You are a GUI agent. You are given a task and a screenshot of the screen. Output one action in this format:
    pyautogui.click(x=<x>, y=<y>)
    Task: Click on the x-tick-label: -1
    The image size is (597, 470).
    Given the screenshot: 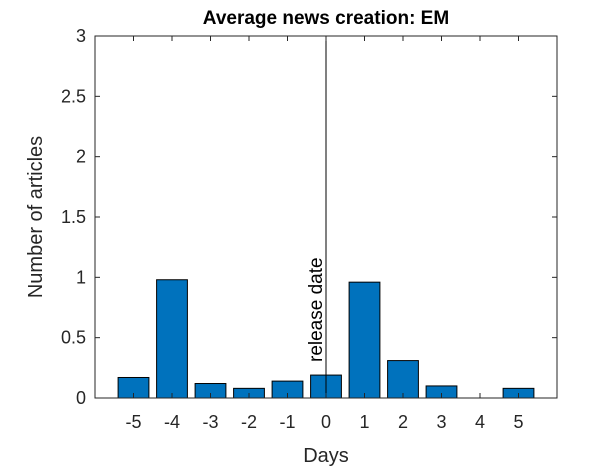 What is the action you would take?
    pyautogui.click(x=287, y=422)
    